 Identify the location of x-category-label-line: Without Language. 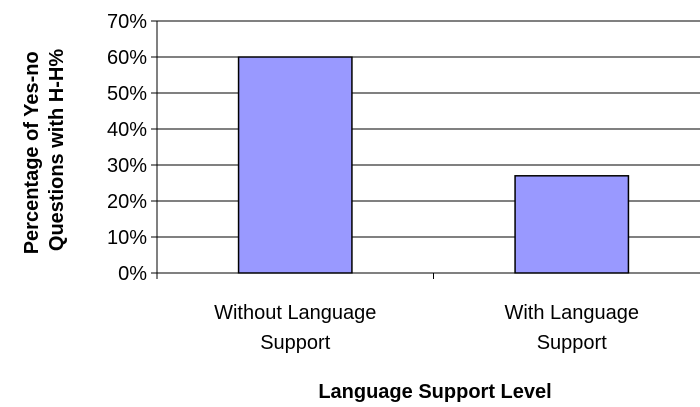
(295, 313).